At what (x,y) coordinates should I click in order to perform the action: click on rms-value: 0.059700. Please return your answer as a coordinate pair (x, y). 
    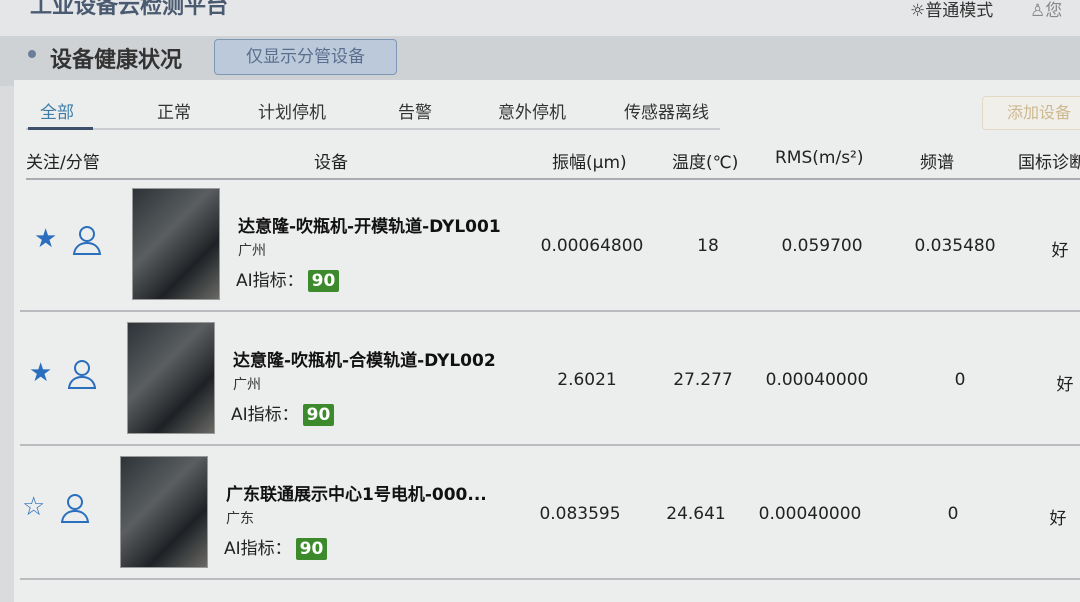
    Looking at the image, I should click on (822, 246).